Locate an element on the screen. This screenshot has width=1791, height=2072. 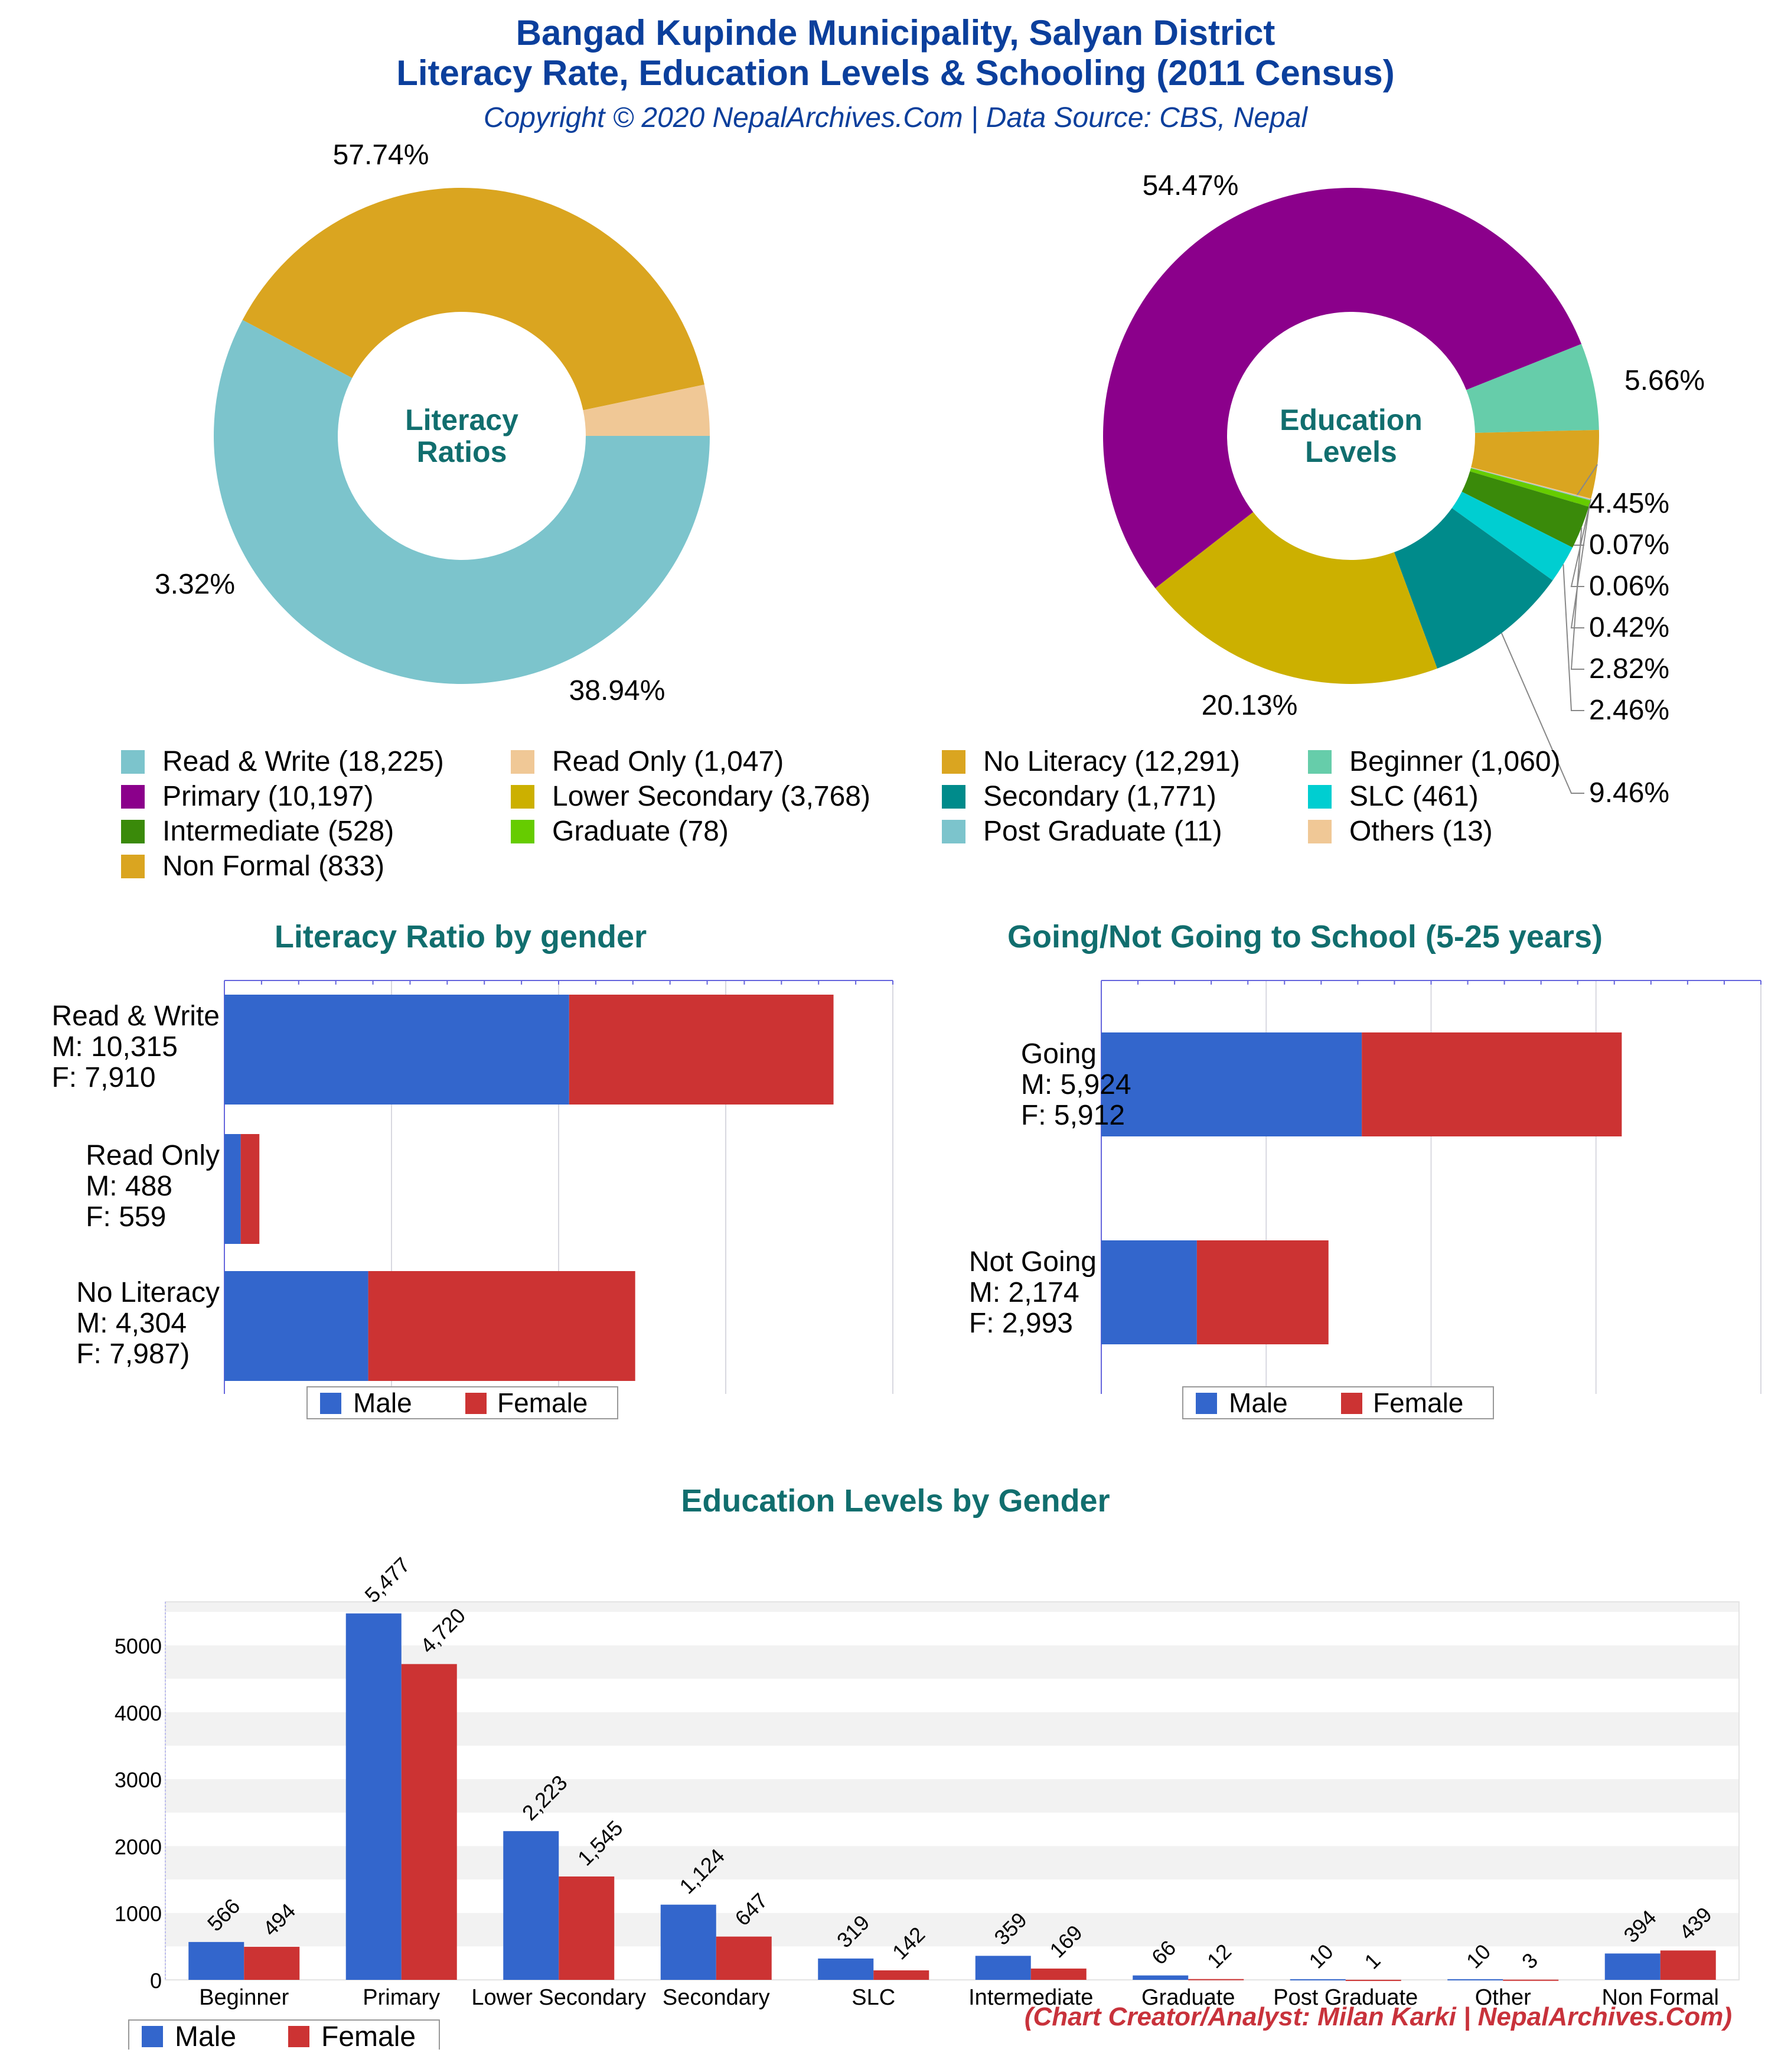
legend-item-no-literacy: No Literacy (12,291) is located at coordinates (1091, 761).